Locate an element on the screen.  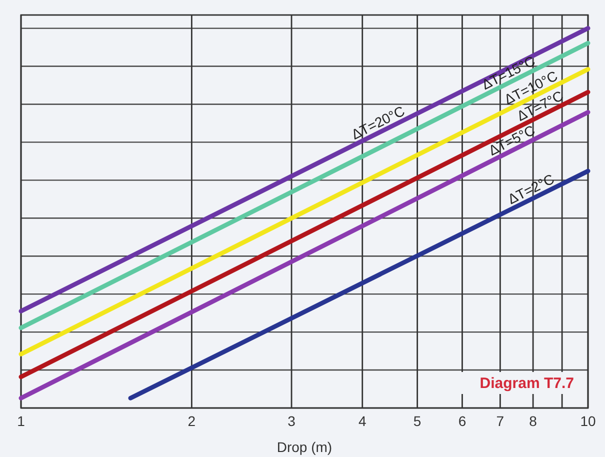
x-axis-title: Drop (m) is located at coordinates (304, 447).